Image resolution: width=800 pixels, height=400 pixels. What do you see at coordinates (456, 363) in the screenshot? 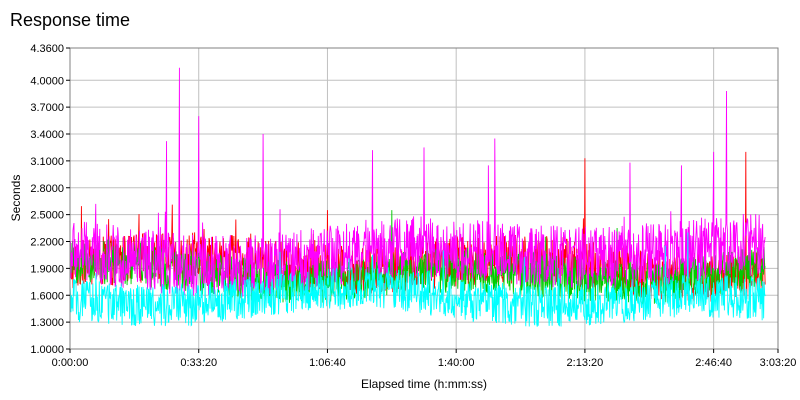
I see `x-tick-label: 1:40:00` at bounding box center [456, 363].